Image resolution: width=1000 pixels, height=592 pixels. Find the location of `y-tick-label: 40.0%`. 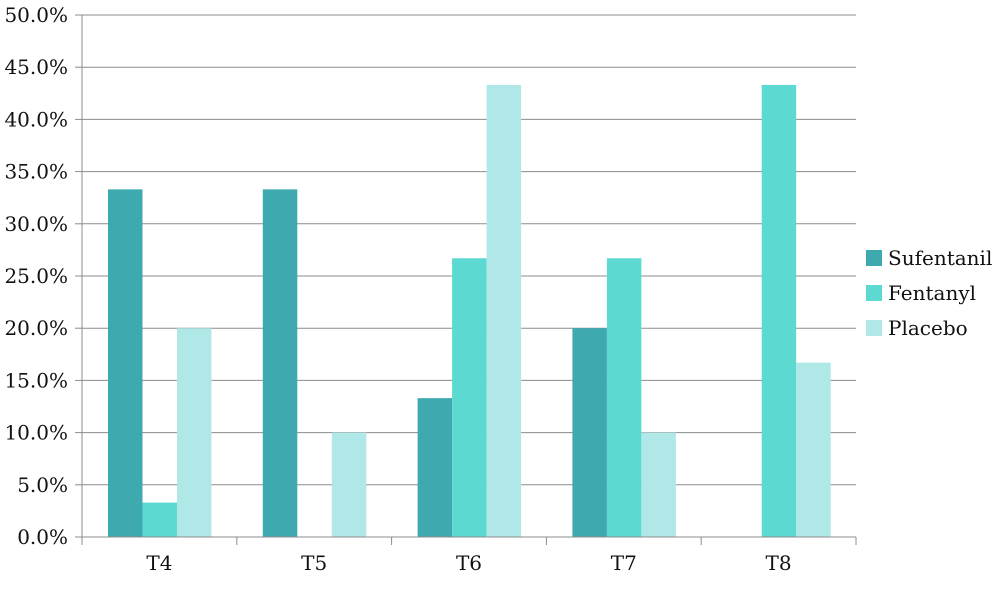

y-tick-label: 40.0% is located at coordinates (36, 119).